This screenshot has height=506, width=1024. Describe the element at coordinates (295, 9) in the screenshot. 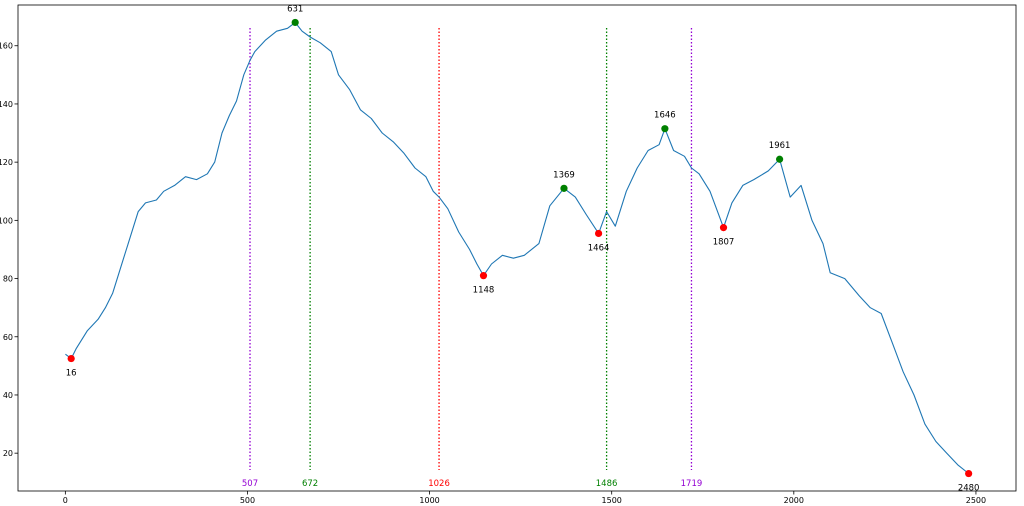

I see `peak-label-631: 631` at that location.